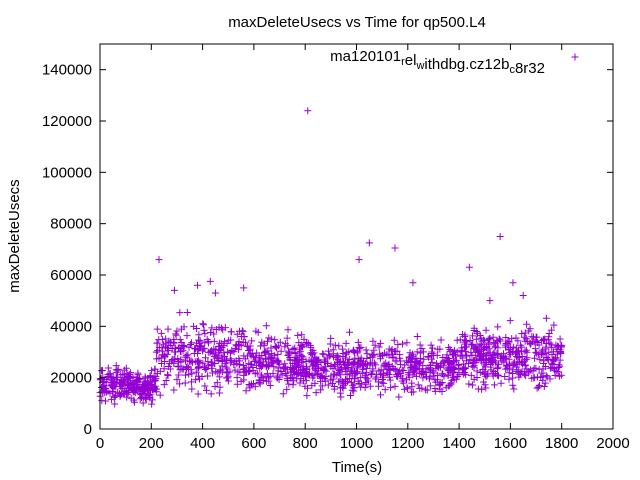  What do you see at coordinates (67, 172) in the screenshot?
I see `y-tick-label: 100000` at bounding box center [67, 172].